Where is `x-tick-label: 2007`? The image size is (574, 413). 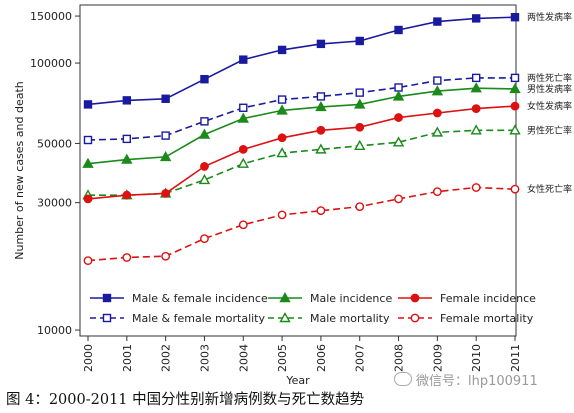 x-tick-label: 2007 is located at coordinates (360, 358).